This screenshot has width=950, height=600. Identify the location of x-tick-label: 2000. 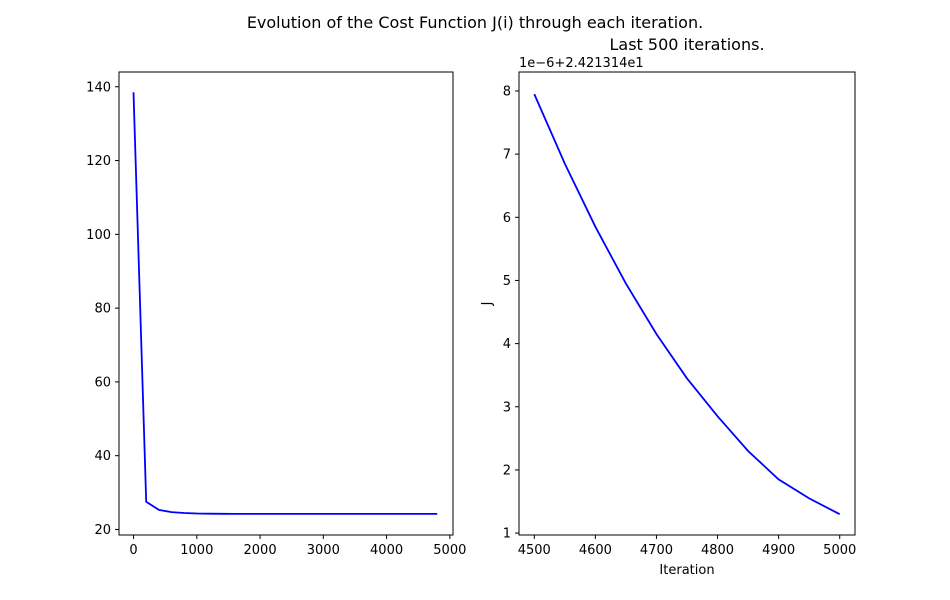
(260, 550).